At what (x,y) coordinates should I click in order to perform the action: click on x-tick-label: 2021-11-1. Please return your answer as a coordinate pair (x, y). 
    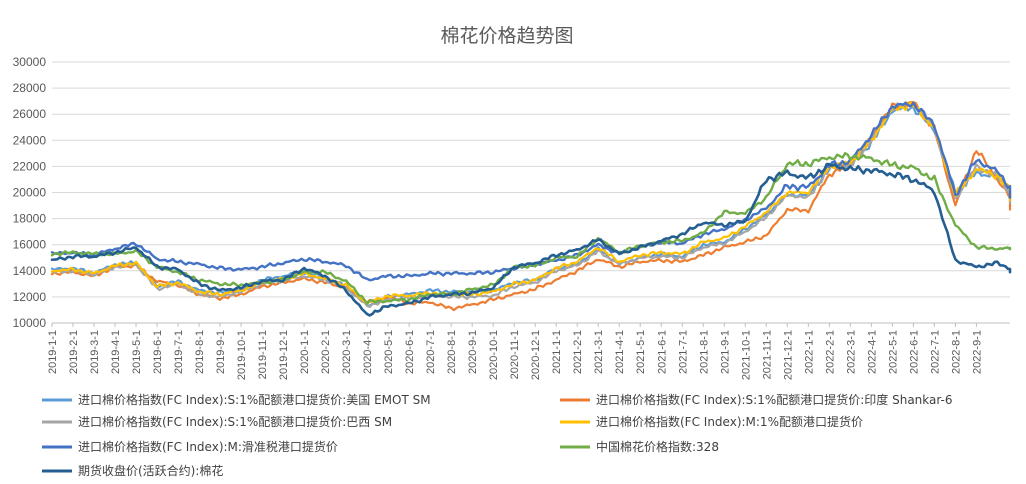
    Looking at the image, I should click on (767, 354).